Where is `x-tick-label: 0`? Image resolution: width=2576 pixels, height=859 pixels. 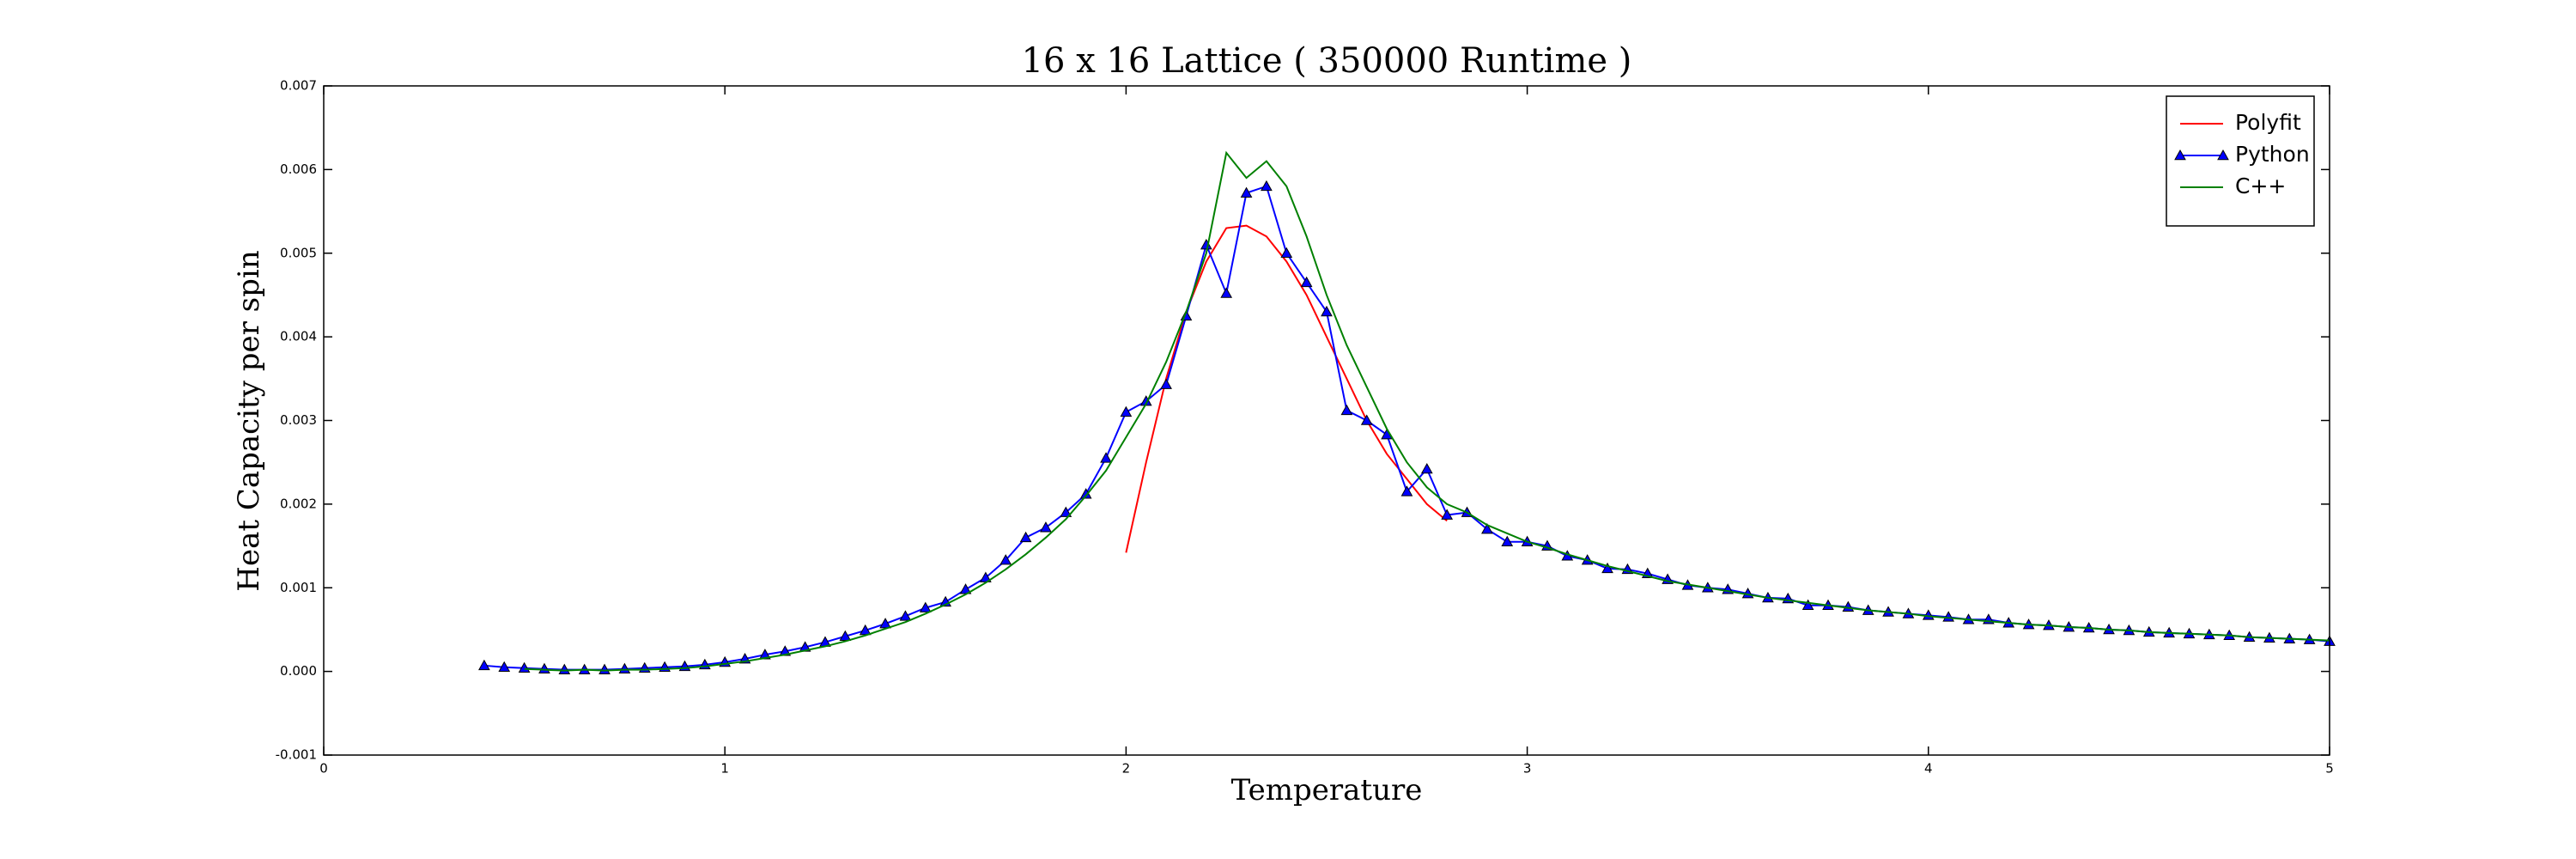 x-tick-label: 0 is located at coordinates (323, 769).